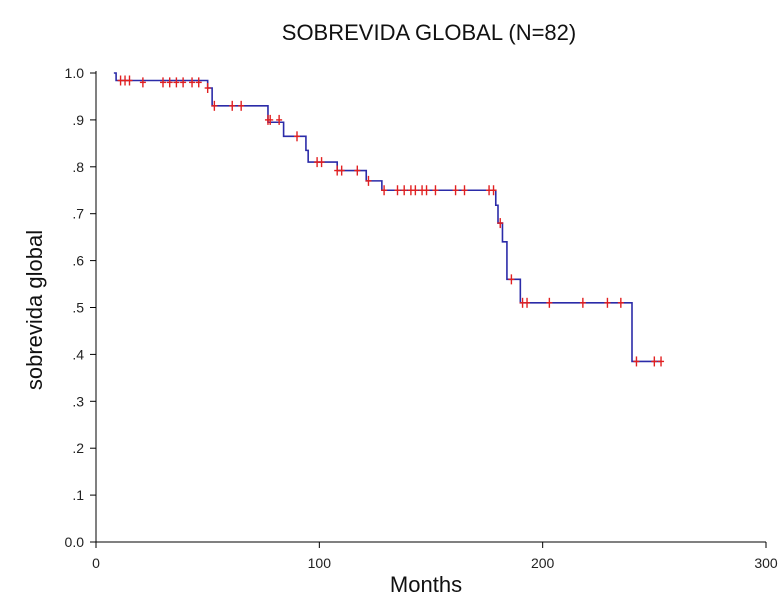 The image size is (779, 604). I want to click on chart-title: SOBREVIDA GLOBAL (N=82), so click(429, 32).